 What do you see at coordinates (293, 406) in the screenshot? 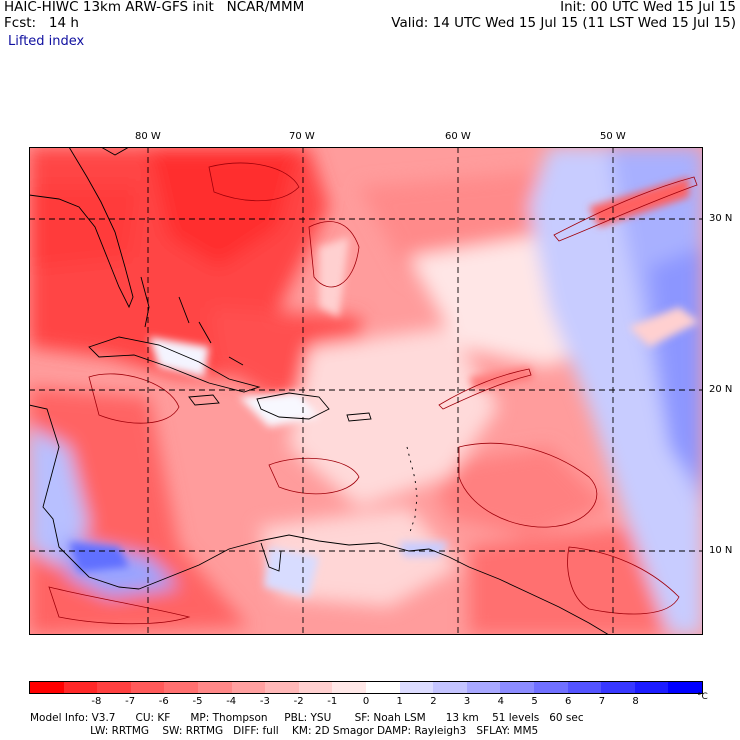
I see `hispaniola-coast` at bounding box center [293, 406].